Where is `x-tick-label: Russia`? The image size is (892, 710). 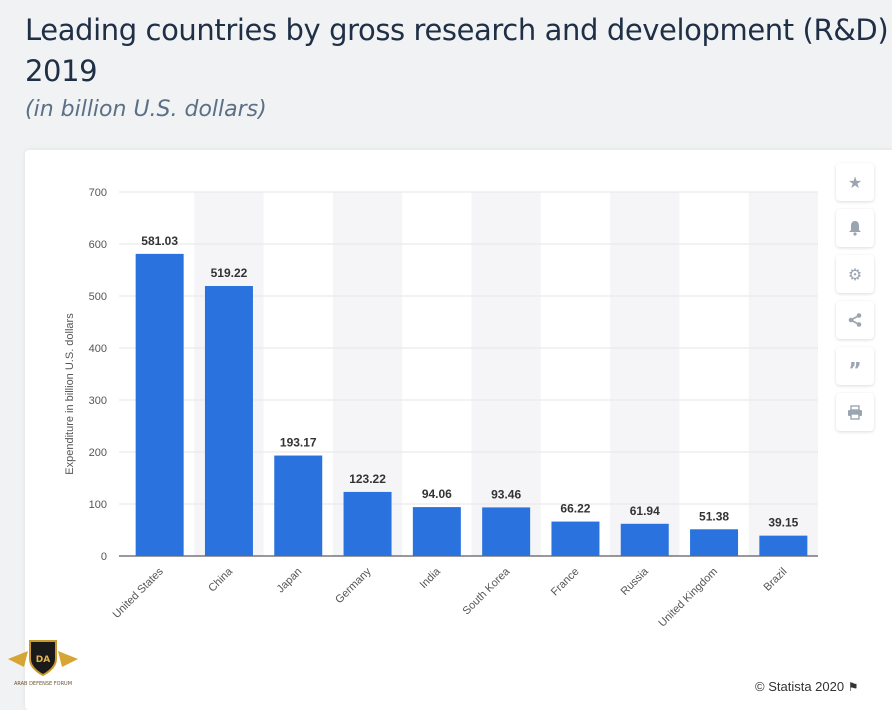 x-tick-label: Russia is located at coordinates (635, 581).